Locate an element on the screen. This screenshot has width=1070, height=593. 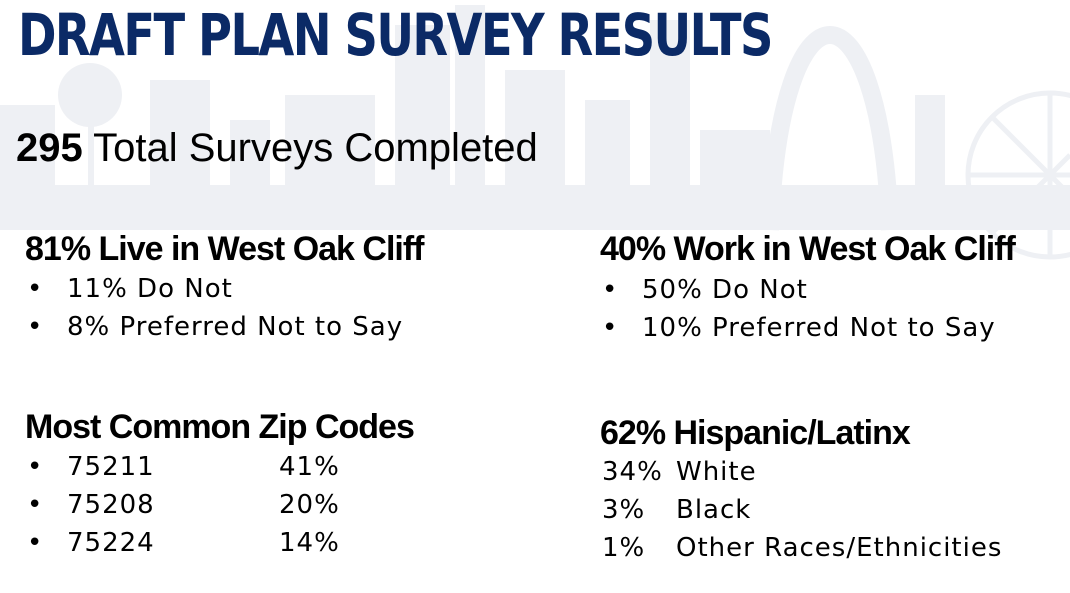
zip-percent: 20% is located at coordinates (309, 505).